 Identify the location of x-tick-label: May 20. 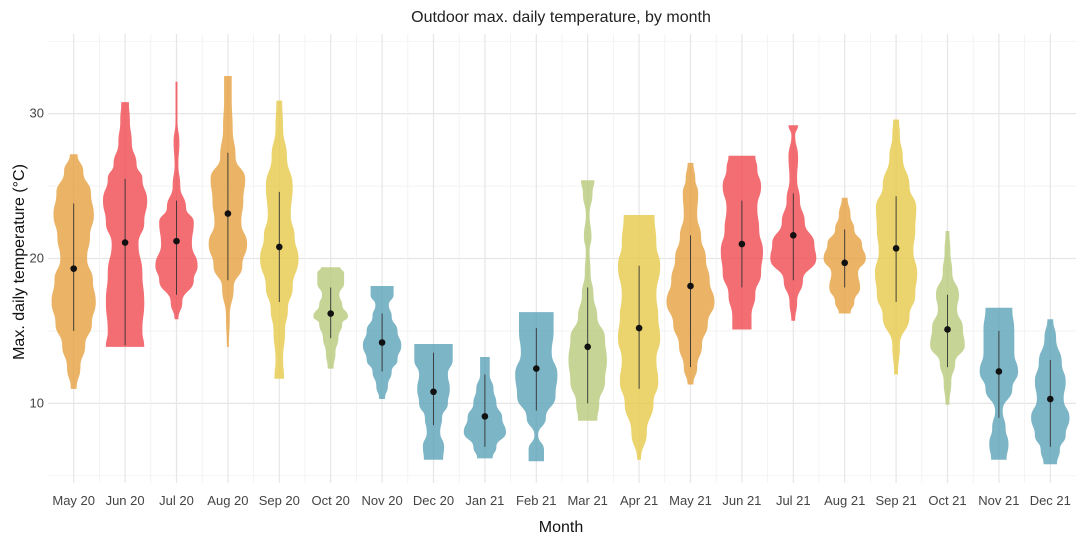
(73, 500).